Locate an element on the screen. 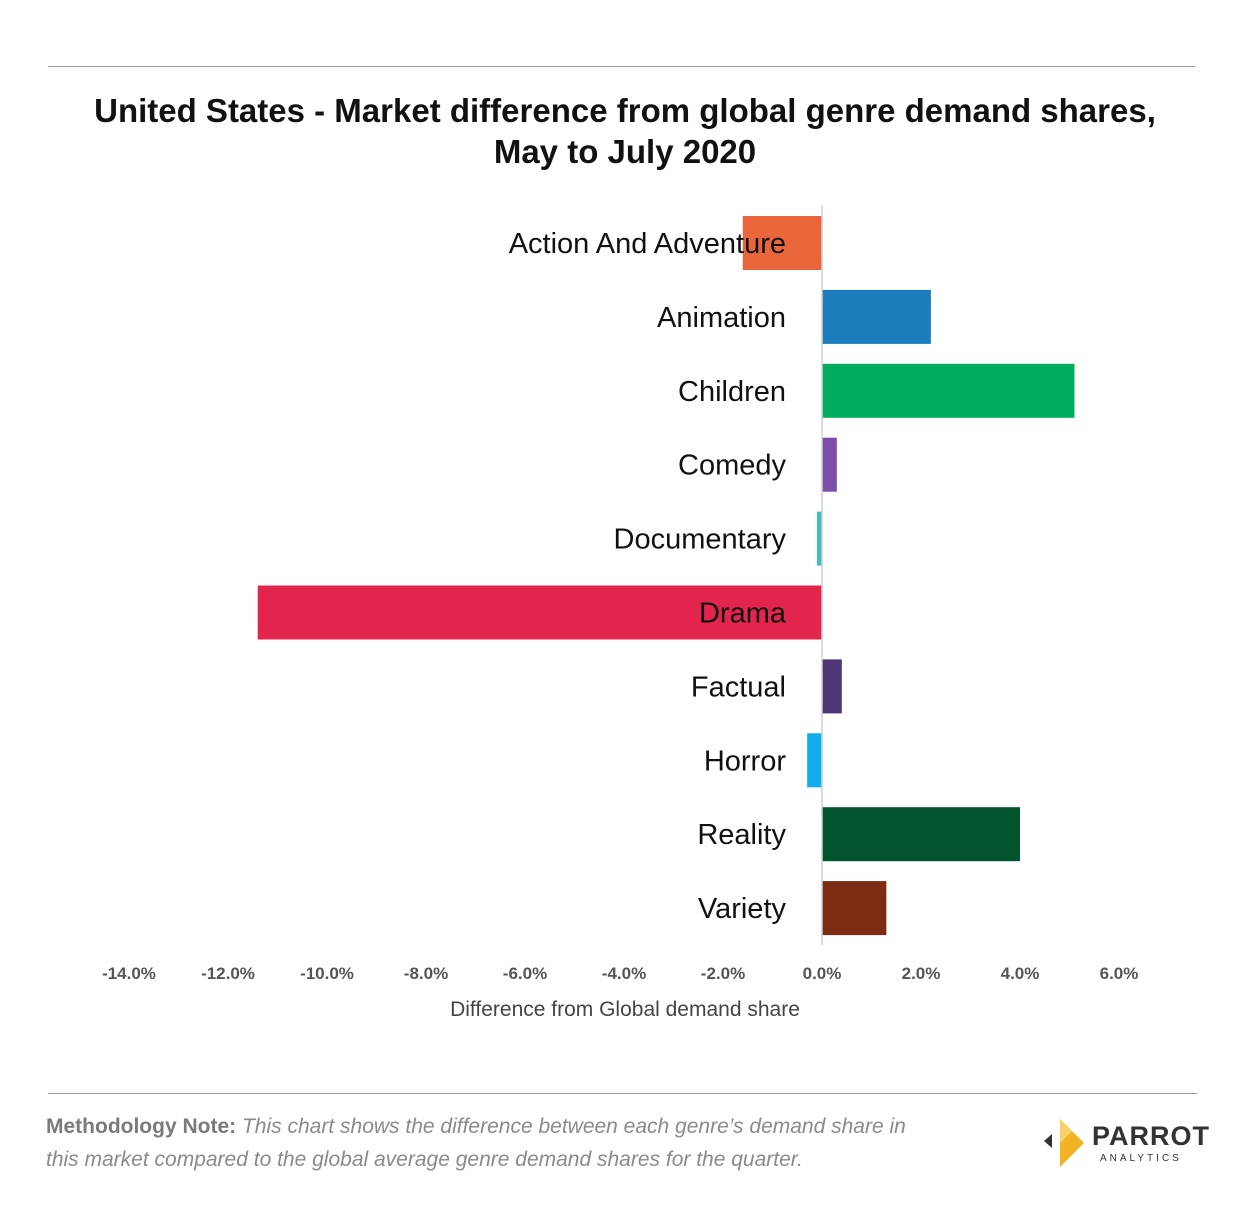  x-tick-label: -2.0% is located at coordinates (723, 973).